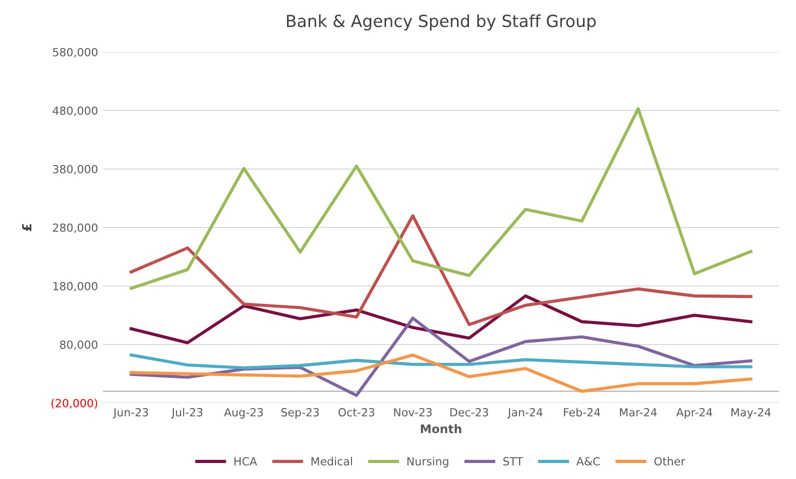  Describe the element at coordinates (75, 169) in the screenshot. I see `y-tick-label: 380,000` at that location.